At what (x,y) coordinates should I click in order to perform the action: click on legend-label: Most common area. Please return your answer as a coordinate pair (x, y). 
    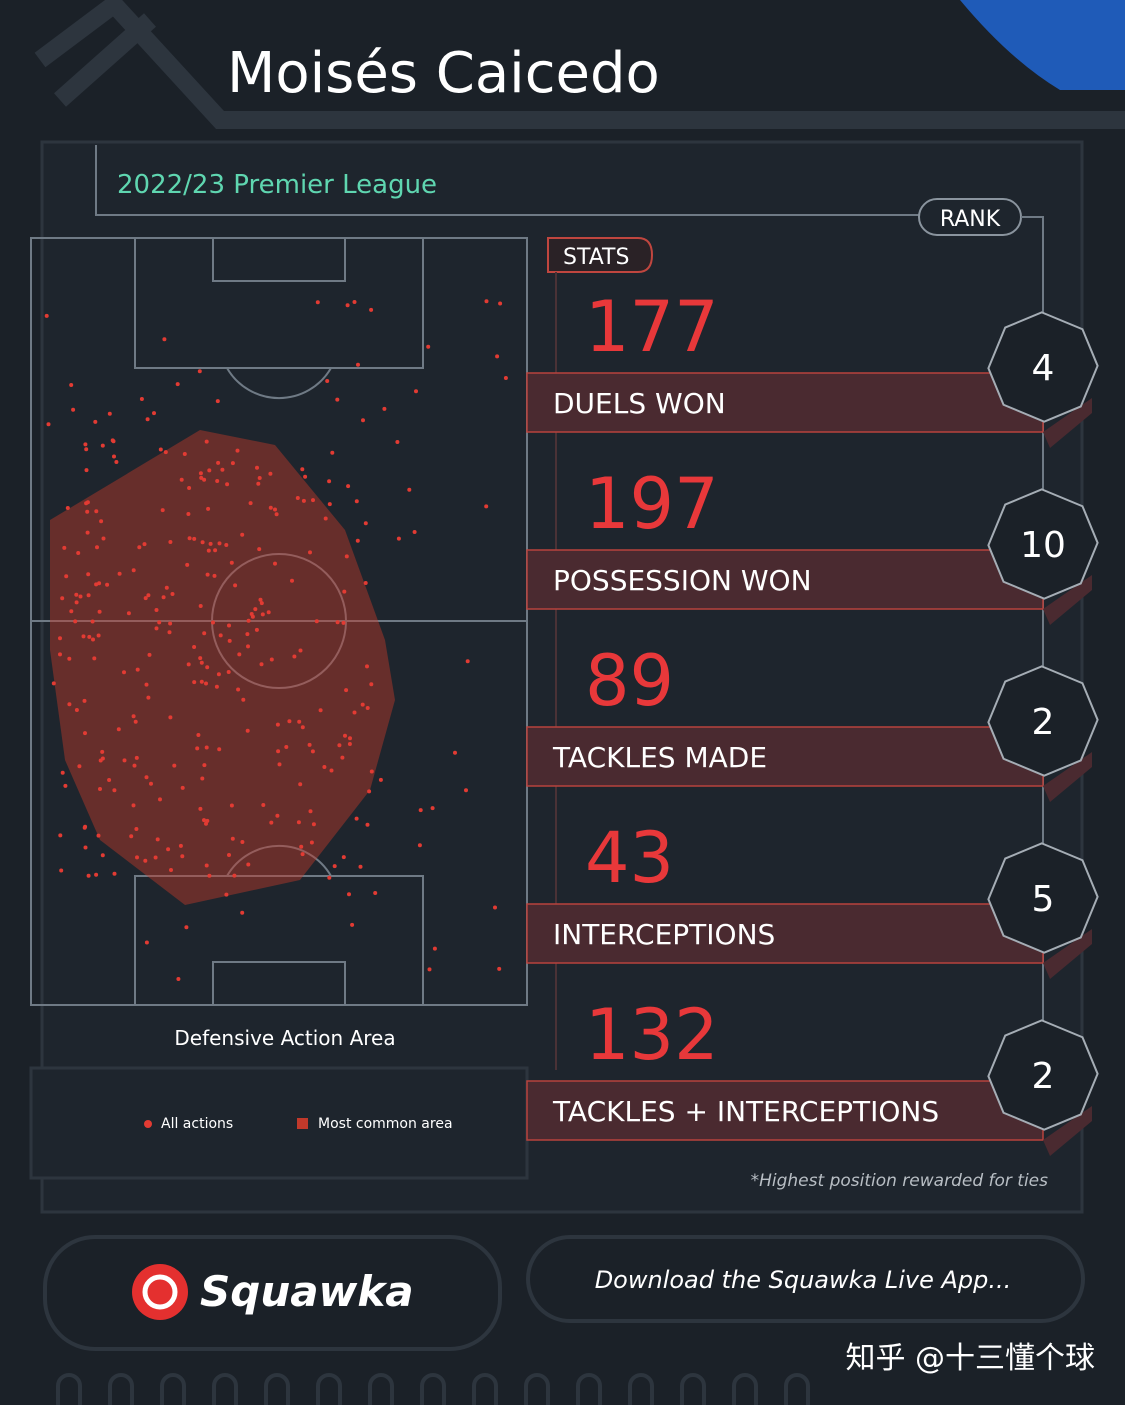
    Looking at the image, I should click on (385, 1124).